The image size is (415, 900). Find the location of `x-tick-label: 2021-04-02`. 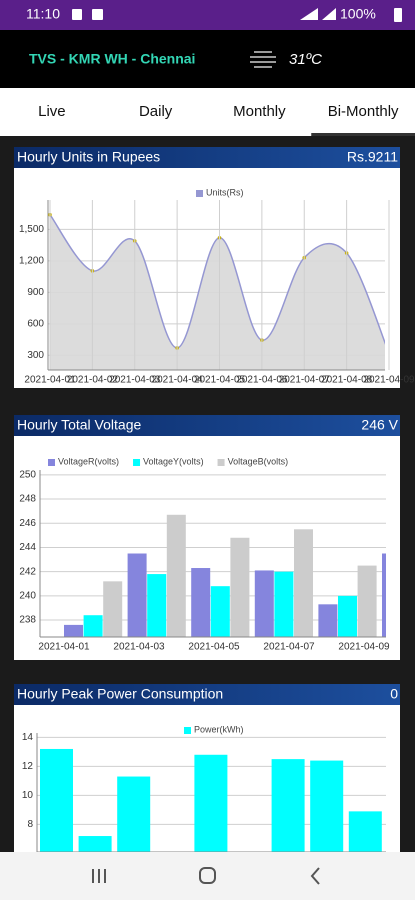

x-tick-label: 2021-04-02 is located at coordinates (93, 380).